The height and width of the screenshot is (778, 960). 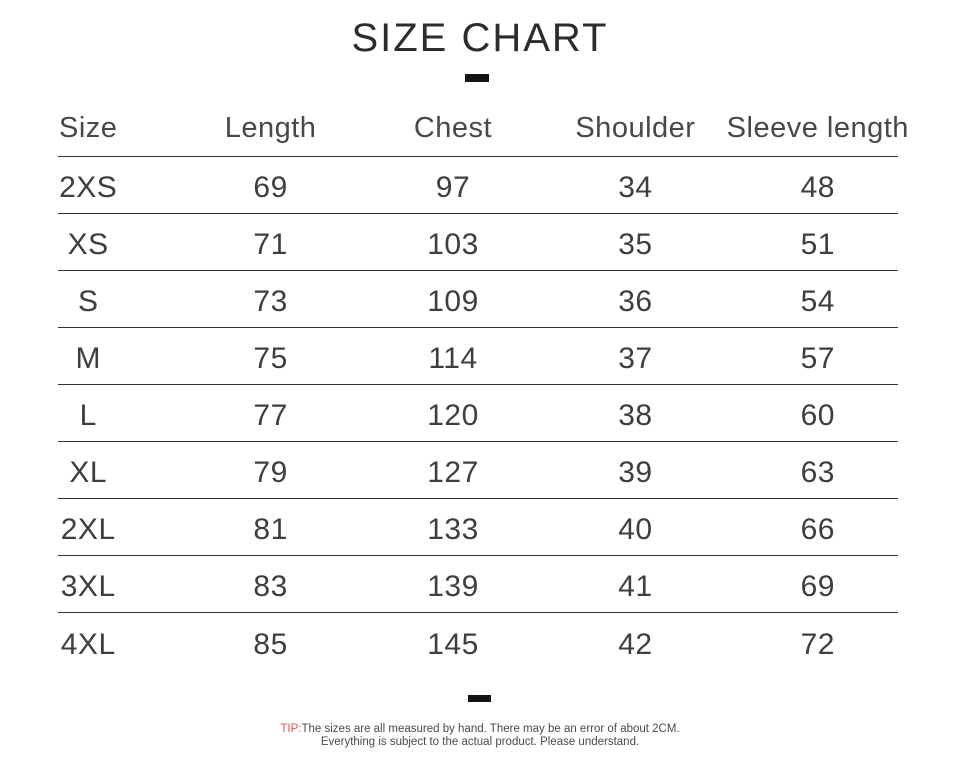 I want to click on measurement-value: 54, so click(x=817, y=301).